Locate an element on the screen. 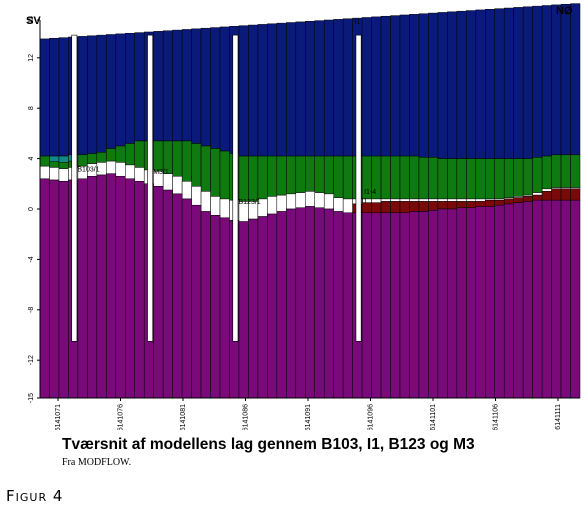 The width and height of the screenshot is (588, 509). figure-number: Figur 4 is located at coordinates (35, 496).